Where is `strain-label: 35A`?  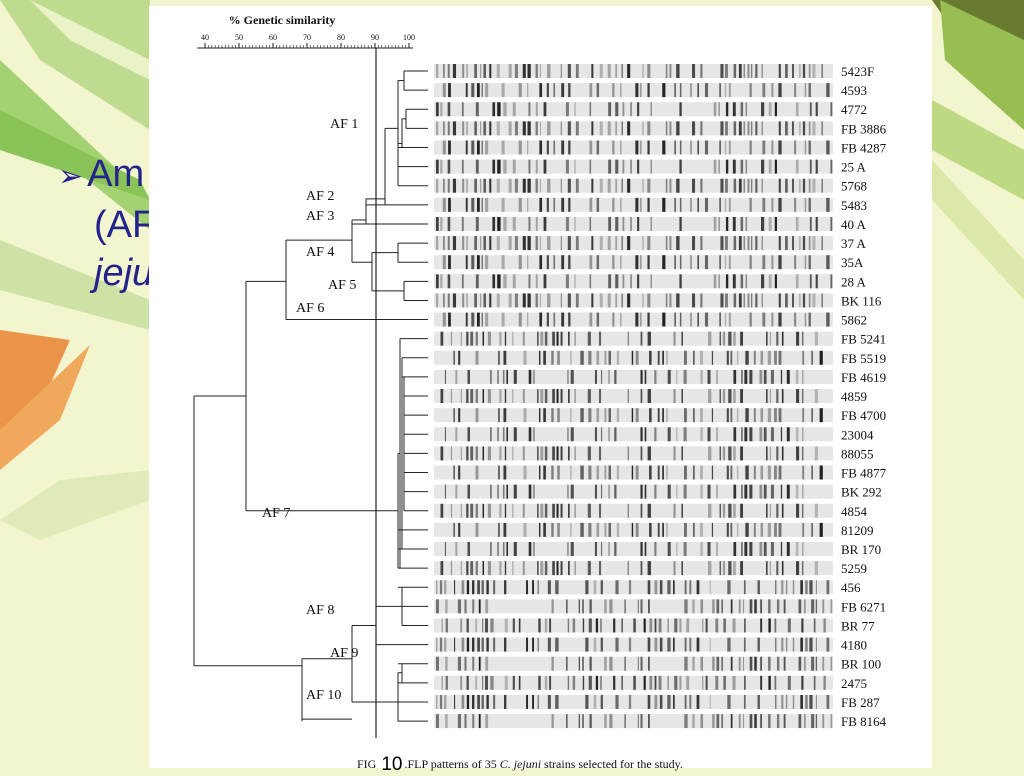
strain-label: 35A is located at coordinates (852, 262).